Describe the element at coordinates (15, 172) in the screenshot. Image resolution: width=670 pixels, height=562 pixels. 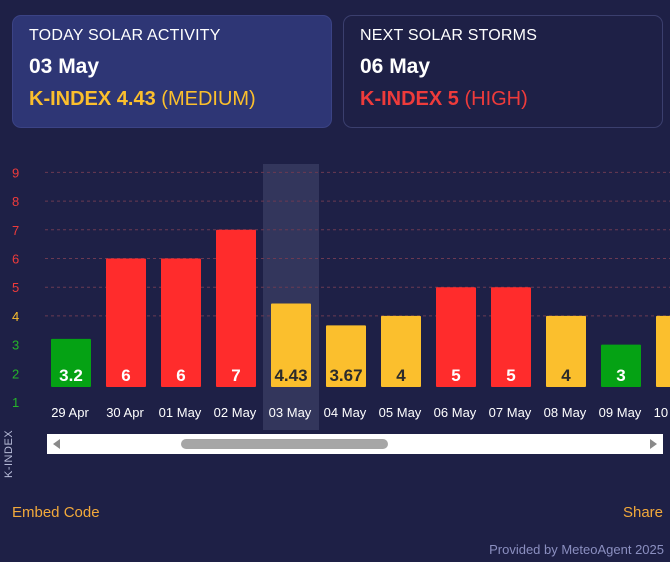
I see `y-tick-label: 9` at that location.